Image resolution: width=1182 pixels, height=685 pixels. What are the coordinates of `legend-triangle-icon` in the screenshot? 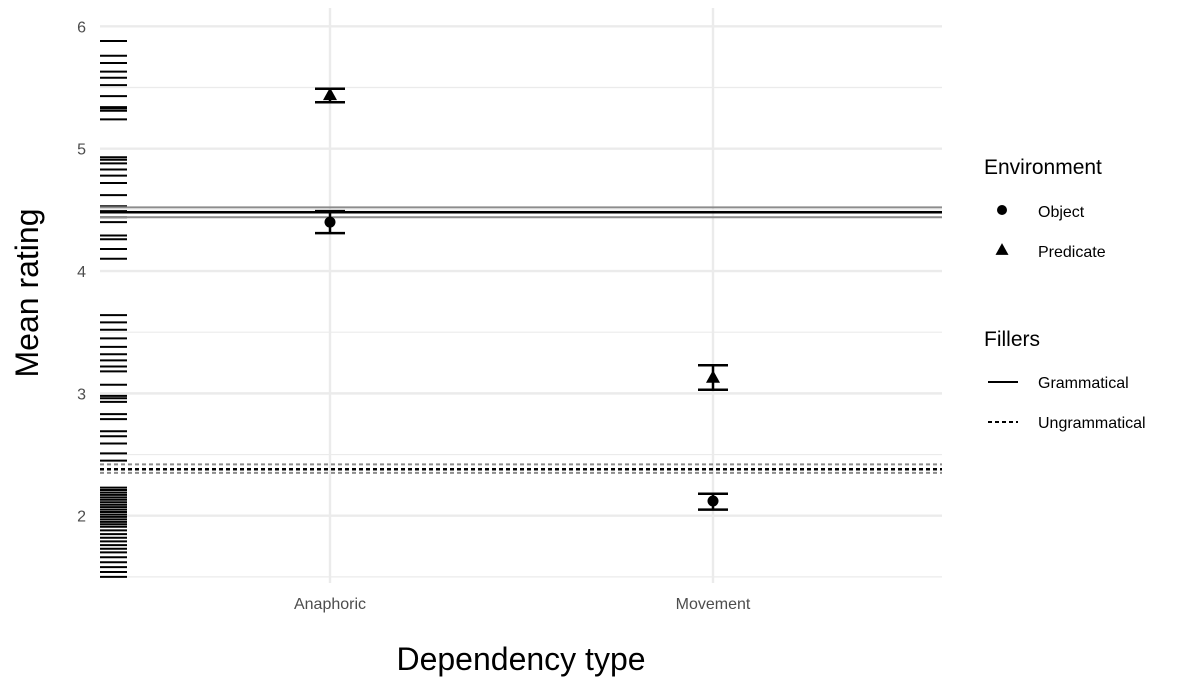 It's located at (1002, 249).